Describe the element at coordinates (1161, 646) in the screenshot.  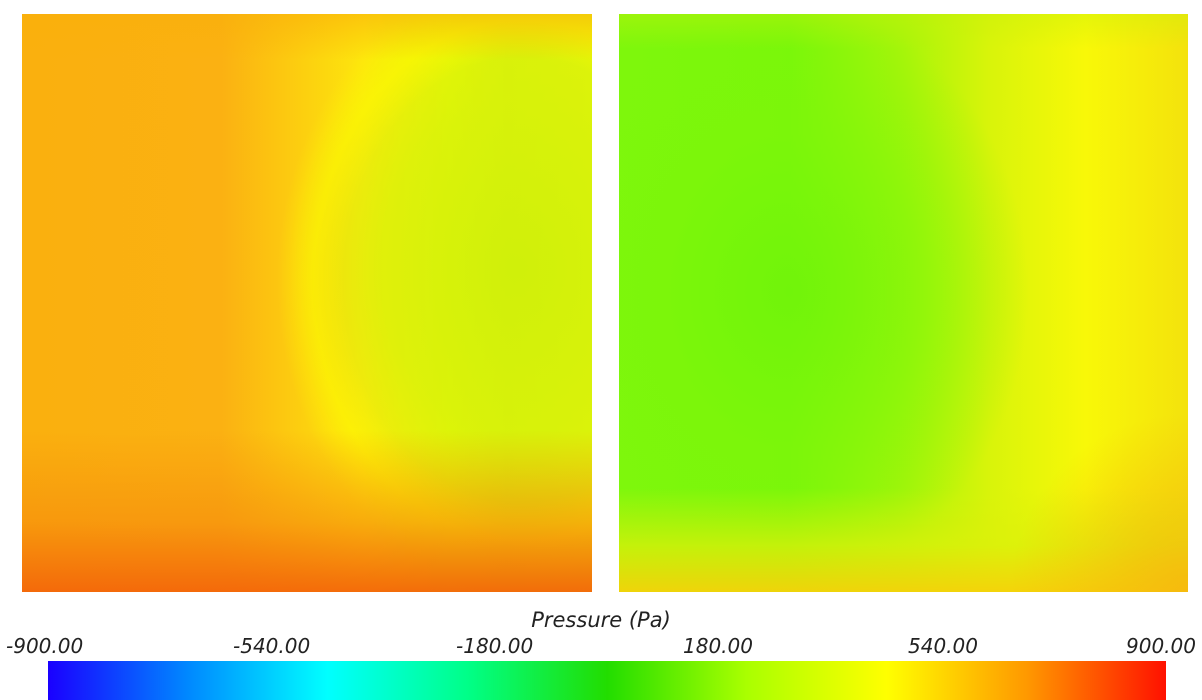
I see `legend-tick-label: 900.00` at that location.